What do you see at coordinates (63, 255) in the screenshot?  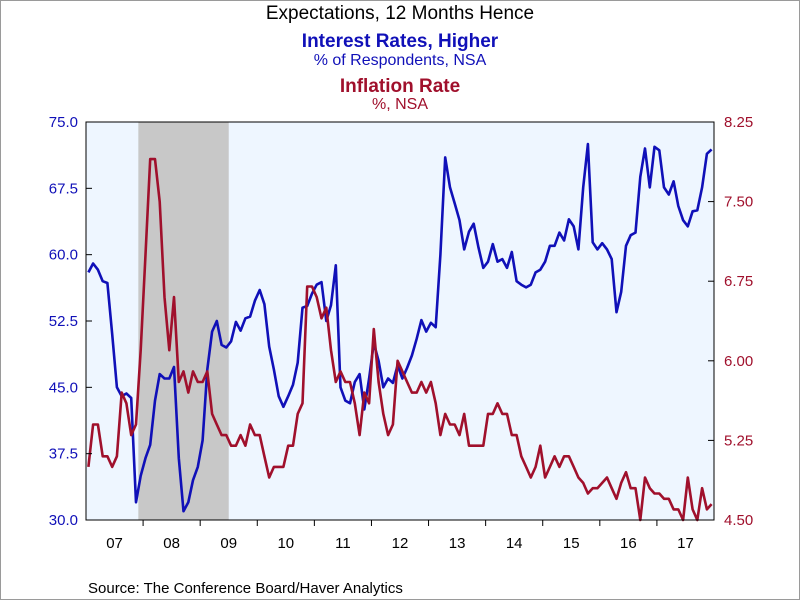 I see `left-axis-tick-label: 60.0` at bounding box center [63, 255].